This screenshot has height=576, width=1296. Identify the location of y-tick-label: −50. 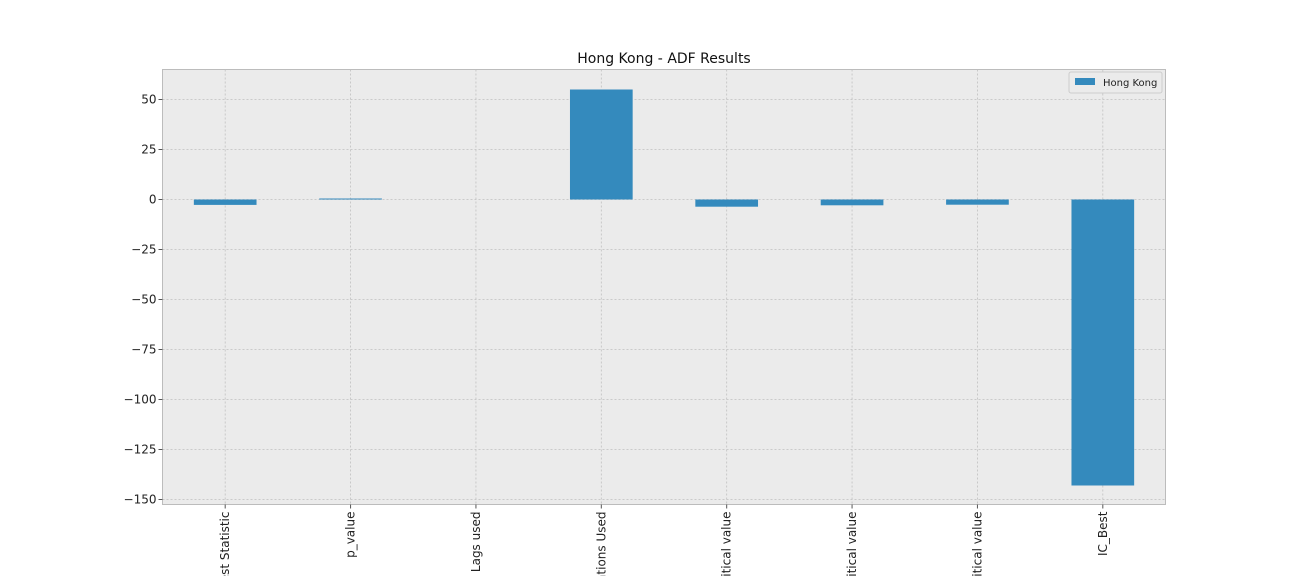
(143, 300).